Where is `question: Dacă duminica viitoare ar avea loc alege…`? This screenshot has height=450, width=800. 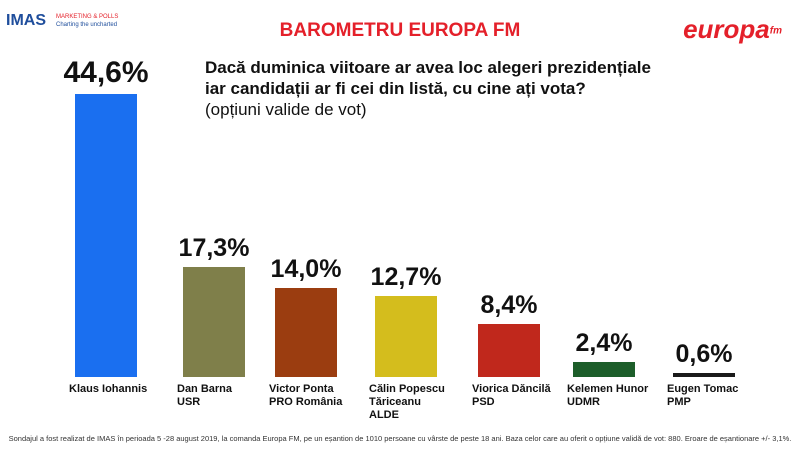
question: Dacă duminica viitoare ar avea loc alege… is located at coordinates (428, 67).